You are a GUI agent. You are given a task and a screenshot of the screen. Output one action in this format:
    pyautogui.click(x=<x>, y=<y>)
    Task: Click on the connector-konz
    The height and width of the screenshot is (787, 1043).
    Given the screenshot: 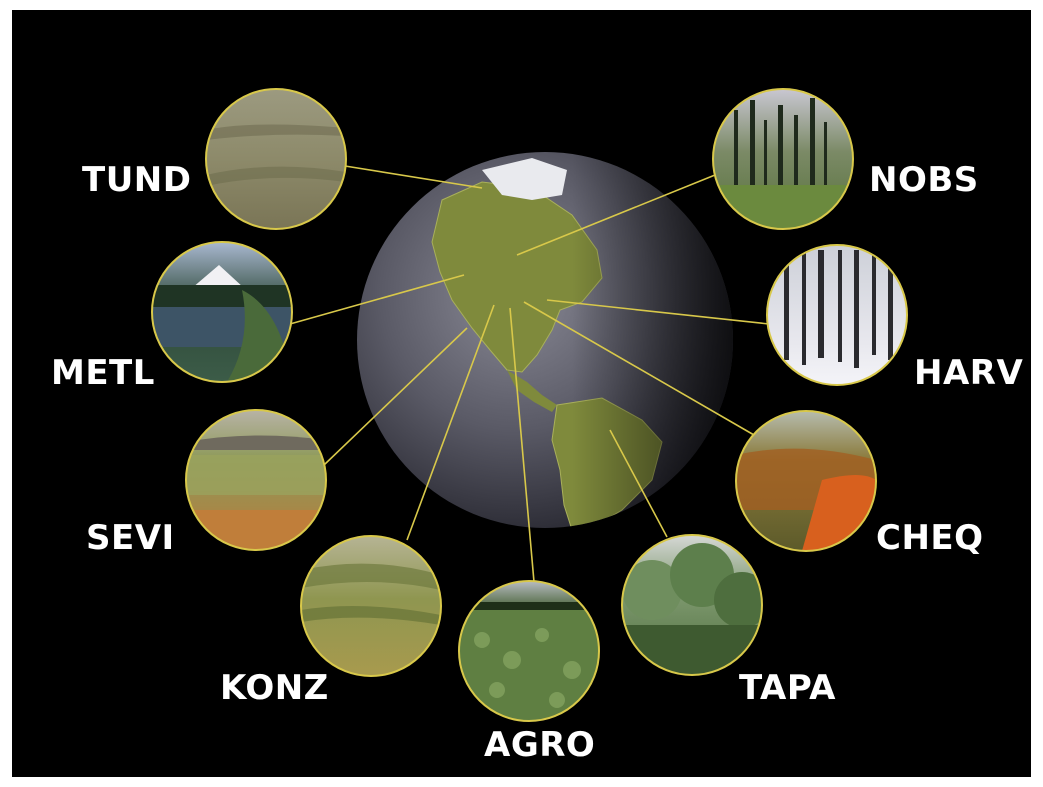 What is the action you would take?
    pyautogui.click(x=450, y=422)
    